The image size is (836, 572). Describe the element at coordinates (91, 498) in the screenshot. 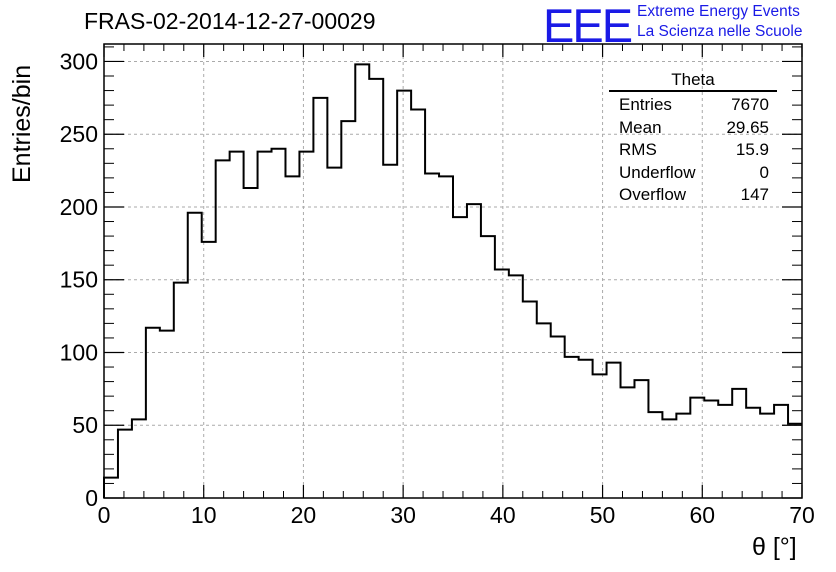

I see `y-tick-label: 0` at that location.